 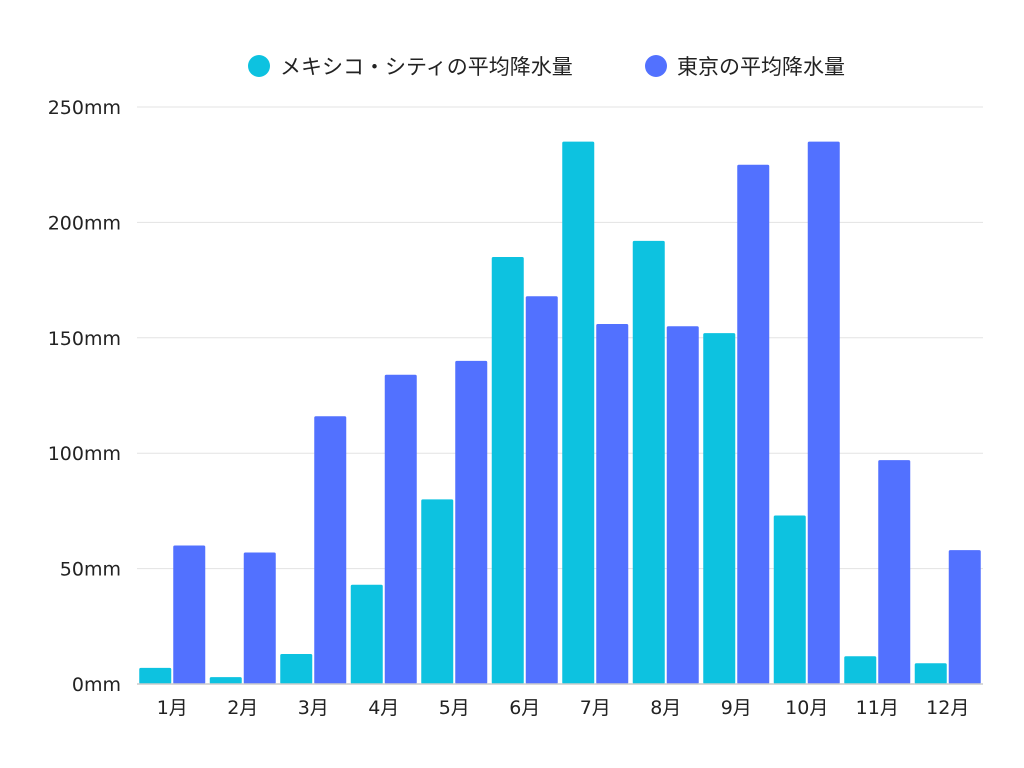 I want to click on y-tick-label: 50mm, so click(x=90, y=570).